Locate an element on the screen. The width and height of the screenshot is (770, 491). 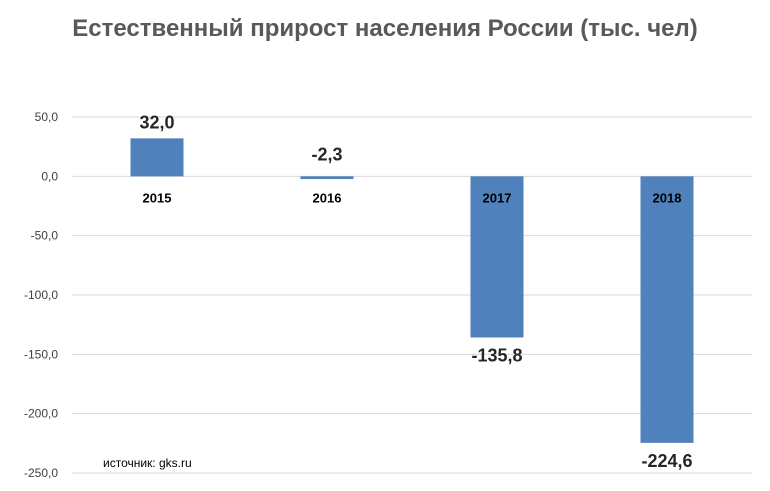
y-tick-label: -50,0 is located at coordinates (45, 236).